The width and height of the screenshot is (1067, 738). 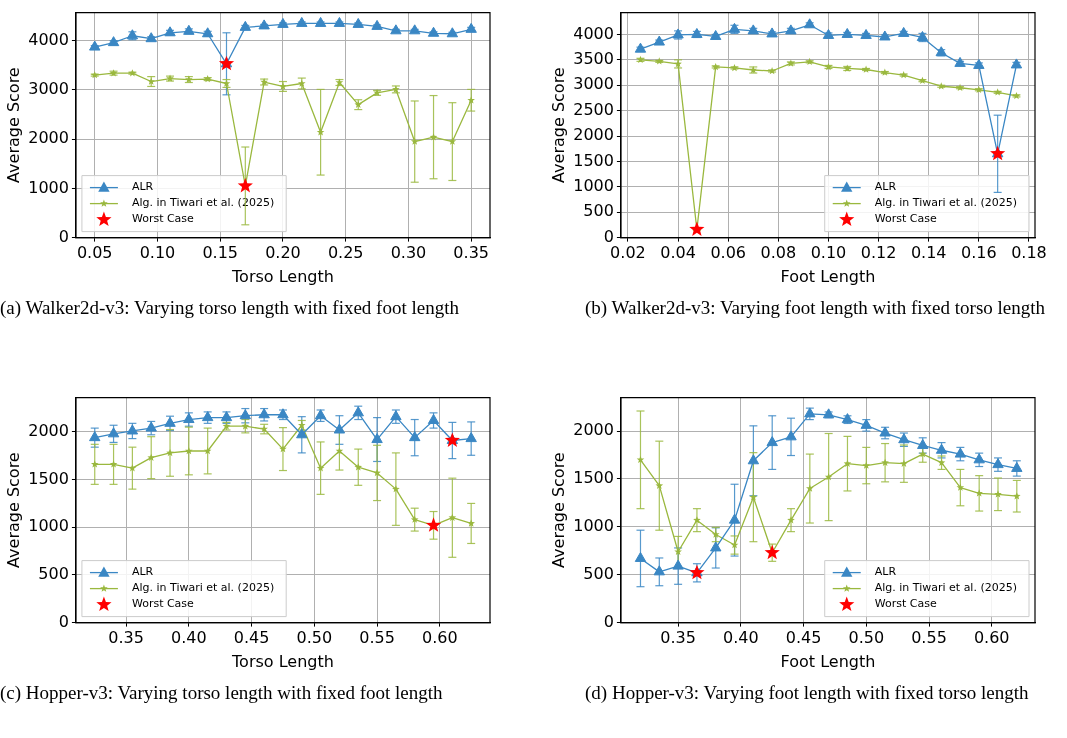 What do you see at coordinates (878, 253) in the screenshot?
I see `x-tick-label: 0.12` at bounding box center [878, 253].